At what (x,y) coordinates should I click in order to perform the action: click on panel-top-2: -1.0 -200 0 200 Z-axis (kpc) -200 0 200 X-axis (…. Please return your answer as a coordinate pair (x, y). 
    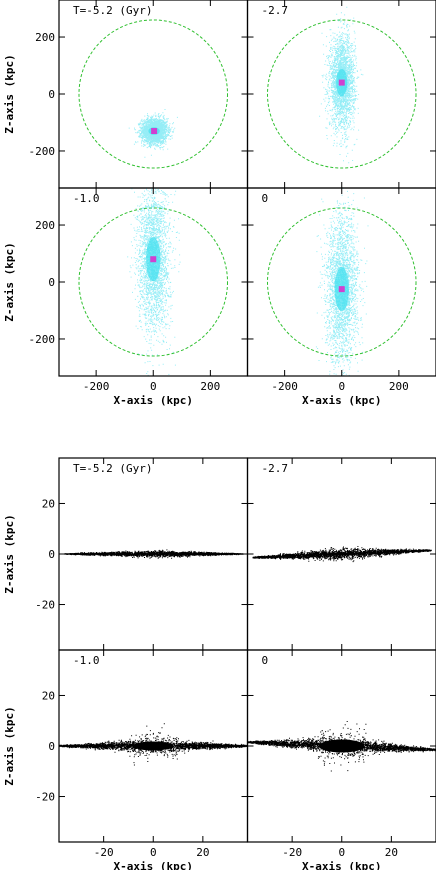
    Looking at the image, I should click on (126, 297).